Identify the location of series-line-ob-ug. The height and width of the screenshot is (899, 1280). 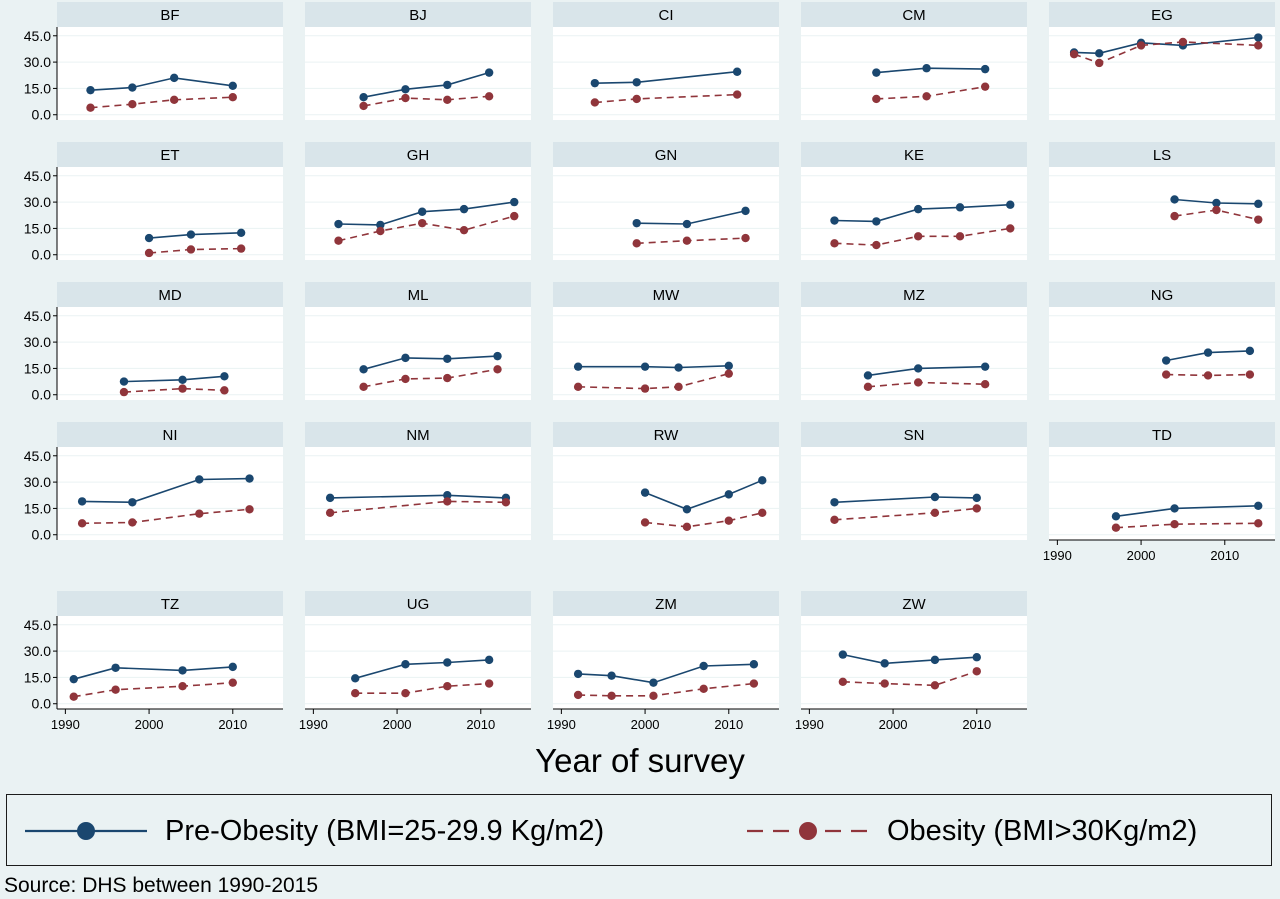
(422, 688).